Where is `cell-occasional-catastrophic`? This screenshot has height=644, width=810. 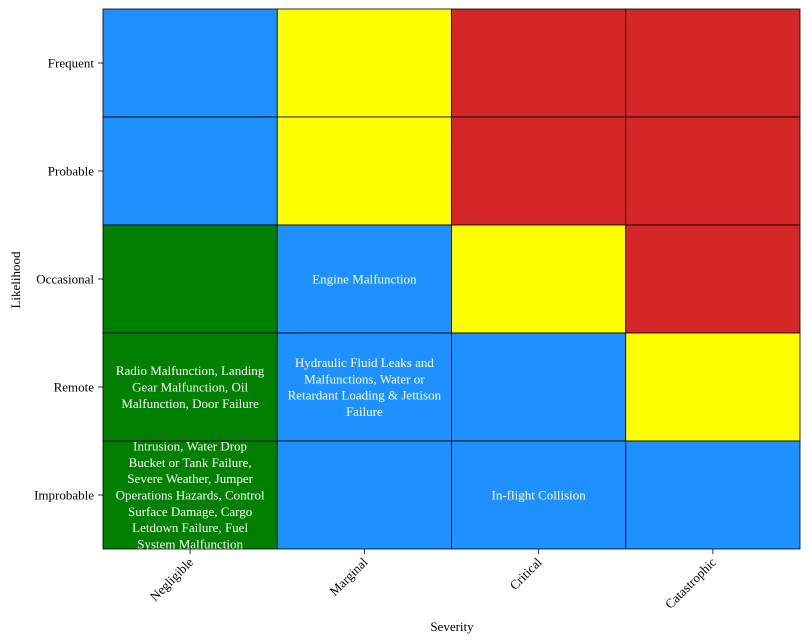
cell-occasional-catastrophic is located at coordinates (713, 279).